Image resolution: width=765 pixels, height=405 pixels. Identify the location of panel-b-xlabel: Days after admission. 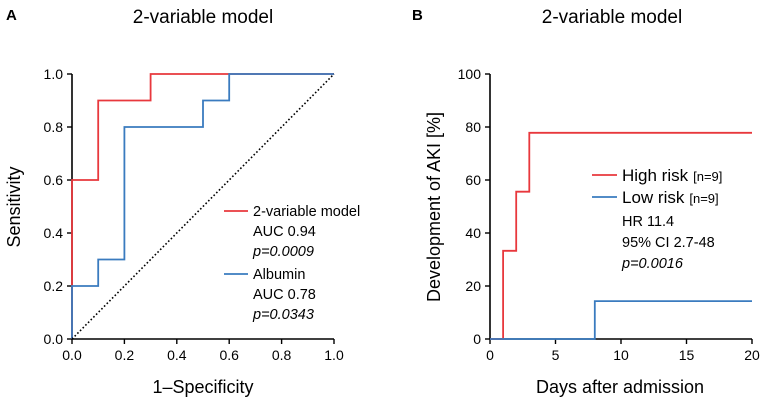
(620, 387).